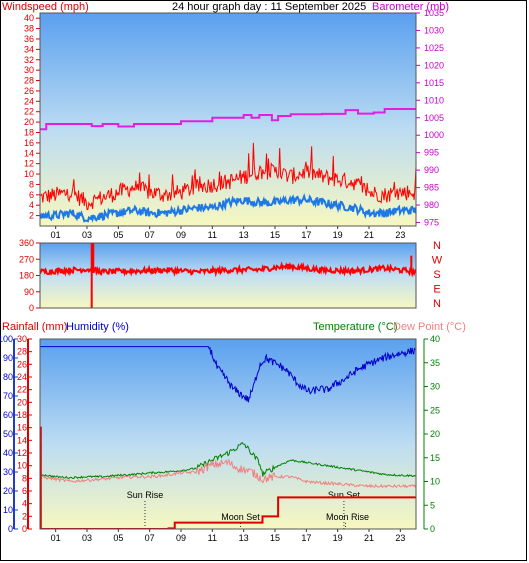 This screenshot has height=563, width=529. What do you see at coordinates (22, 402) in the screenshot?
I see `rainfall-tick-label: 20` at bounding box center [22, 402].